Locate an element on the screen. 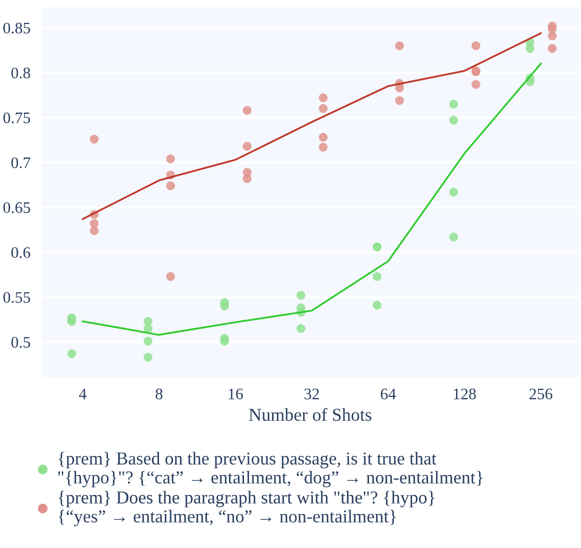 The image size is (581, 548). x-tick-label: 256 is located at coordinates (541, 394).